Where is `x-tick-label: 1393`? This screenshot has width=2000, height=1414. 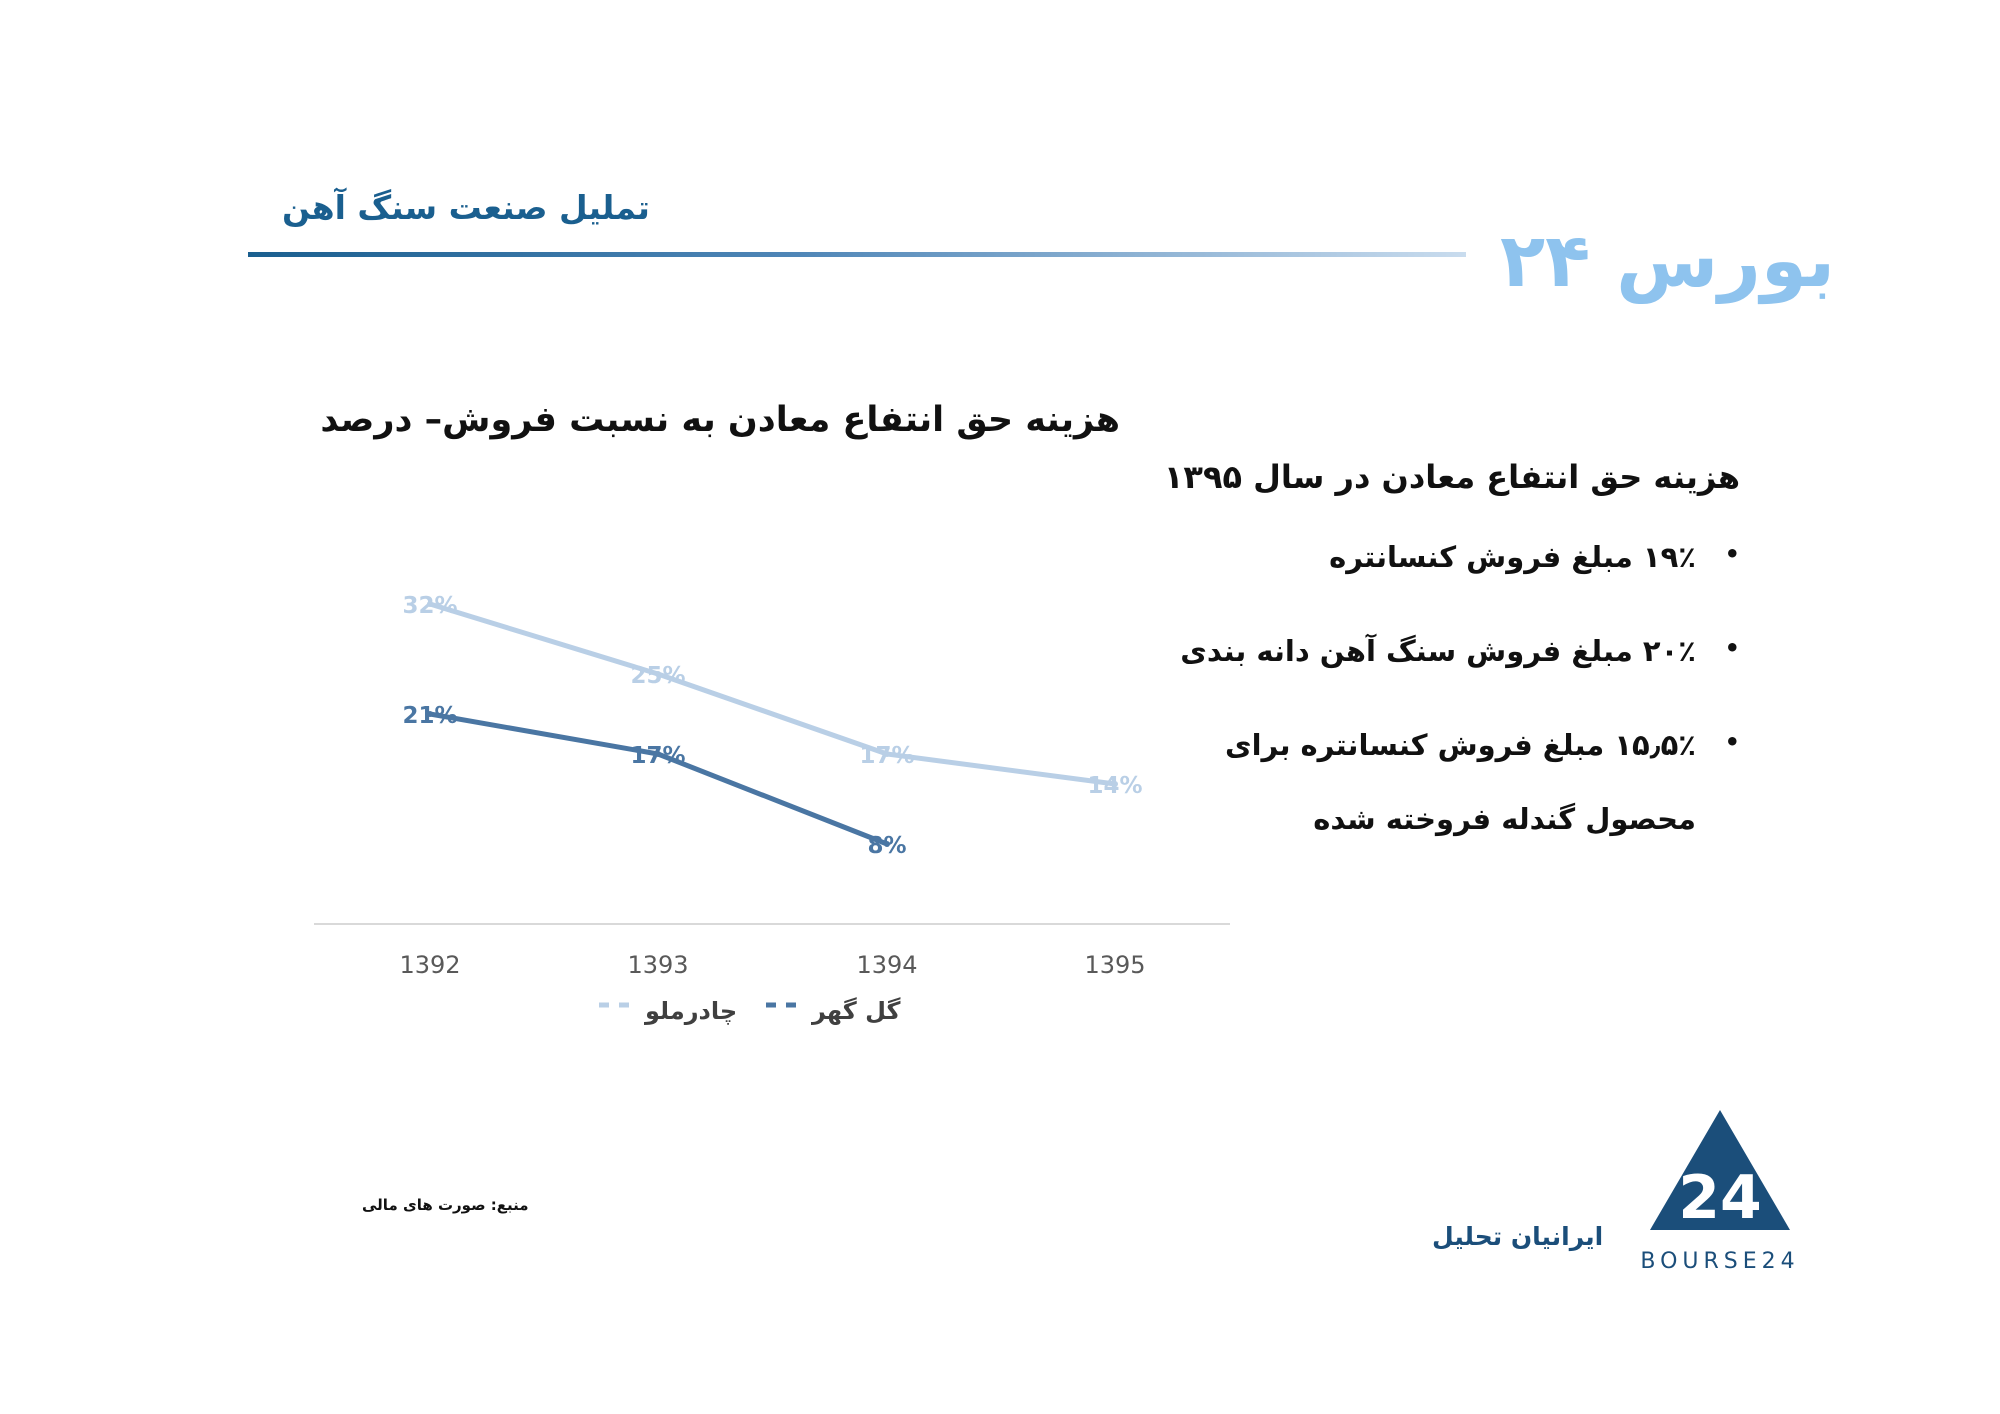
x-tick-label: 1393 is located at coordinates (657, 965).